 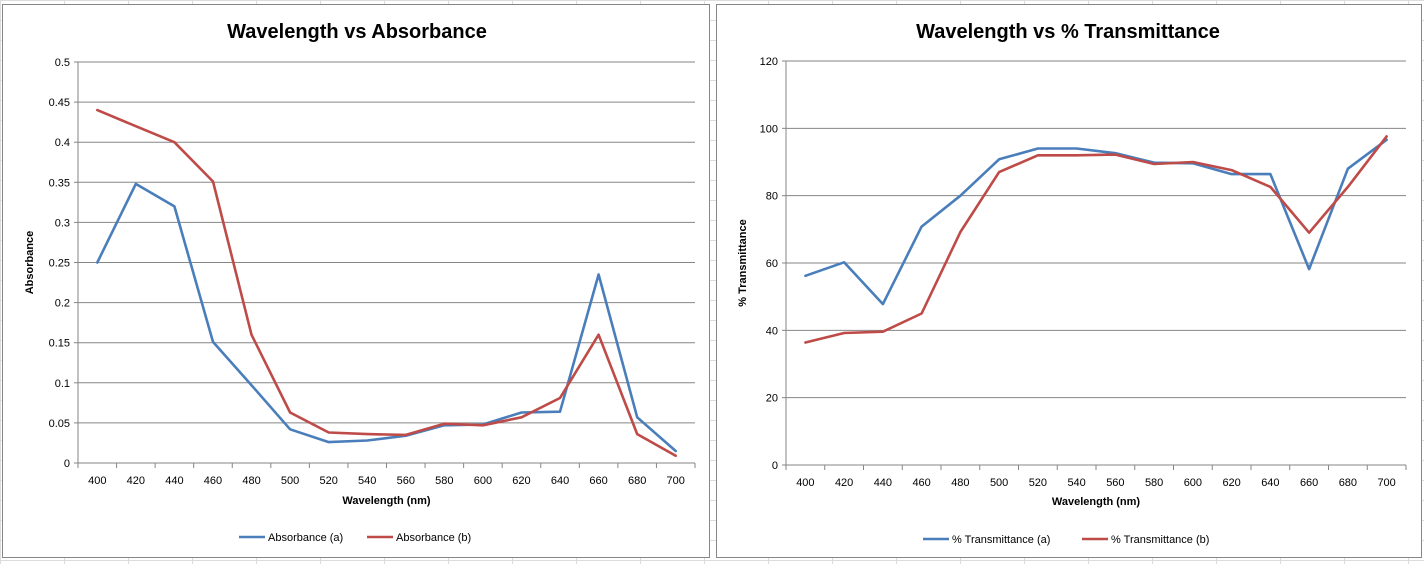 I want to click on transmittance-y-axis-title: % Transmittance, so click(x=743, y=262).